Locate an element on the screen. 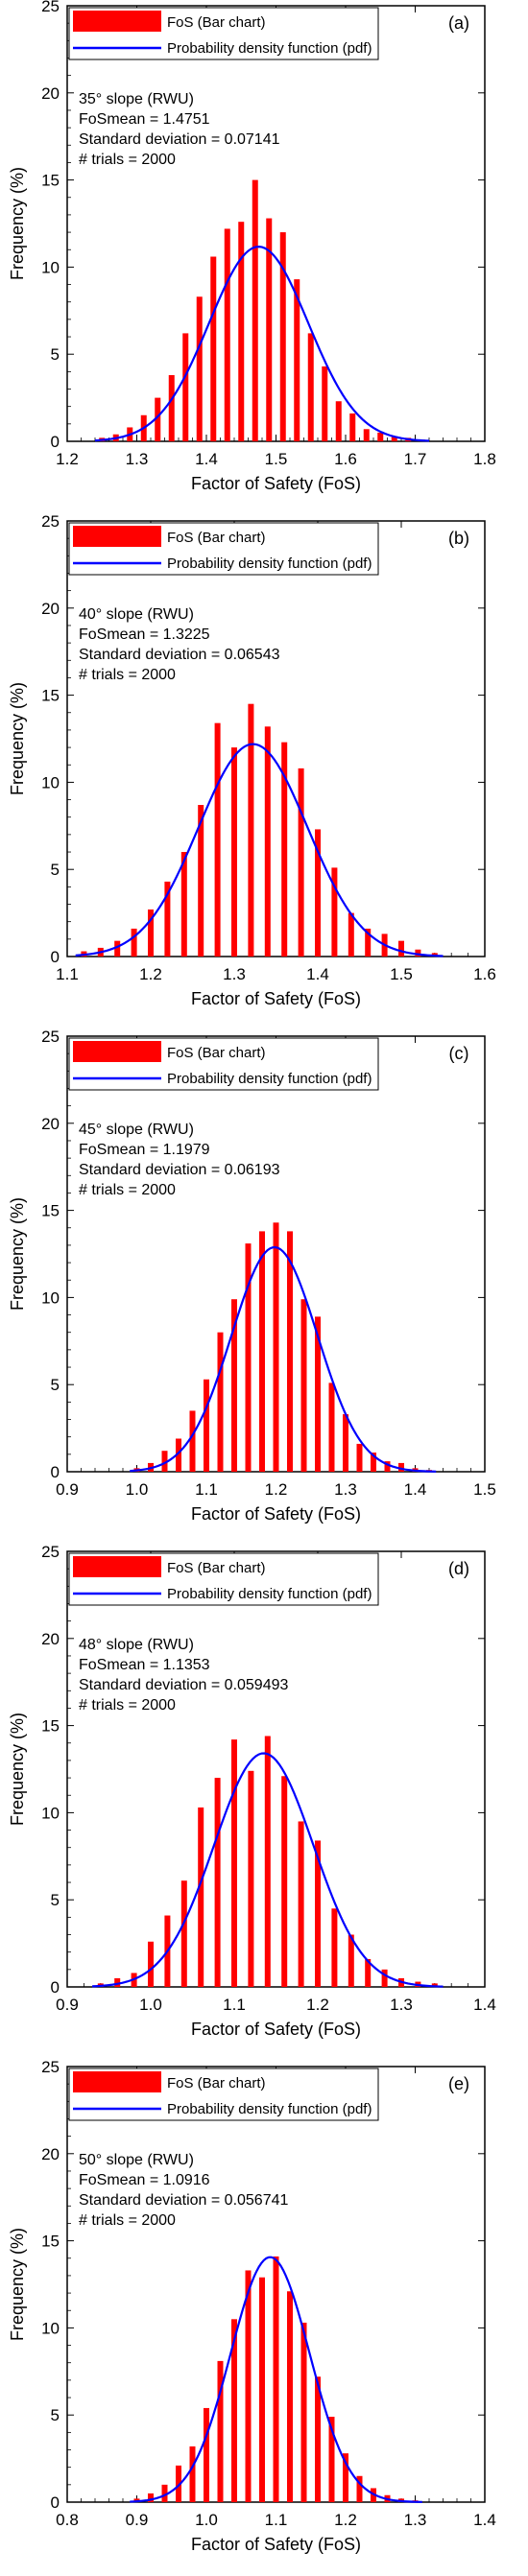 The width and height of the screenshot is (528, 2576). info-line: FoSmean = 1.1979 is located at coordinates (144, 1150).